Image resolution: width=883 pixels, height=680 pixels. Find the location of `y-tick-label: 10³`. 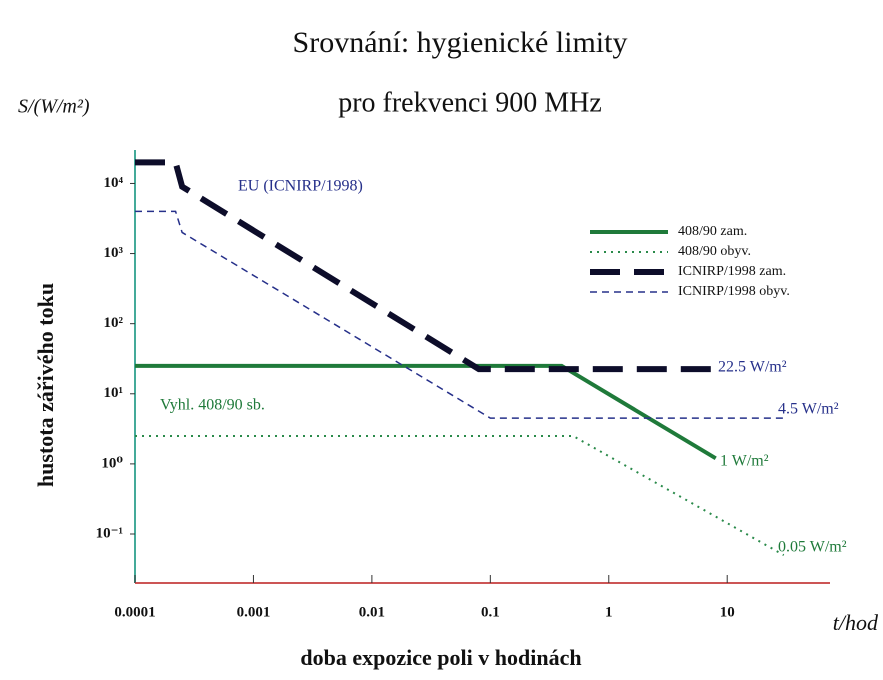

y-tick-label: 10³ is located at coordinates (114, 253).